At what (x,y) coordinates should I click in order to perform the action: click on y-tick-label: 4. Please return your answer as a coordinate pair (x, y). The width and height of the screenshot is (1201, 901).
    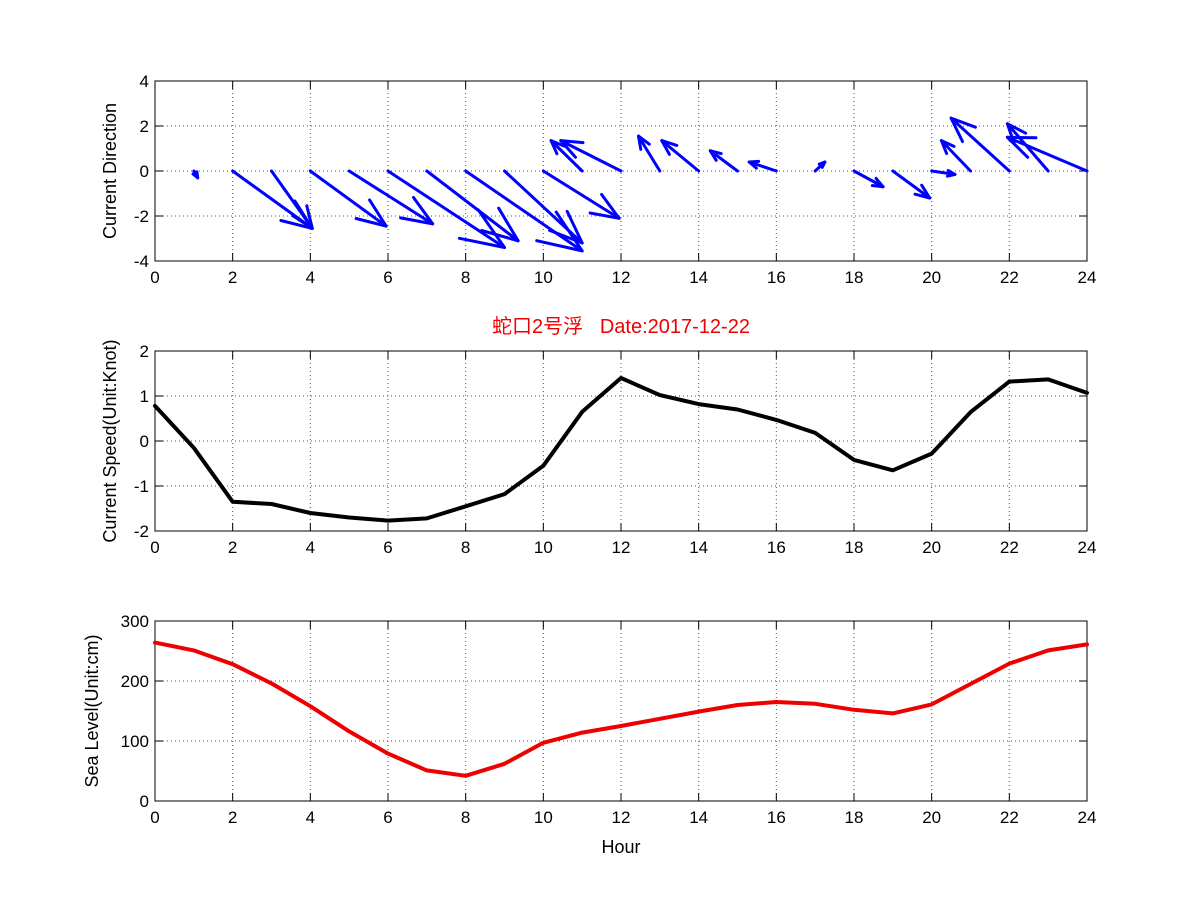
    Looking at the image, I should click on (144, 81).